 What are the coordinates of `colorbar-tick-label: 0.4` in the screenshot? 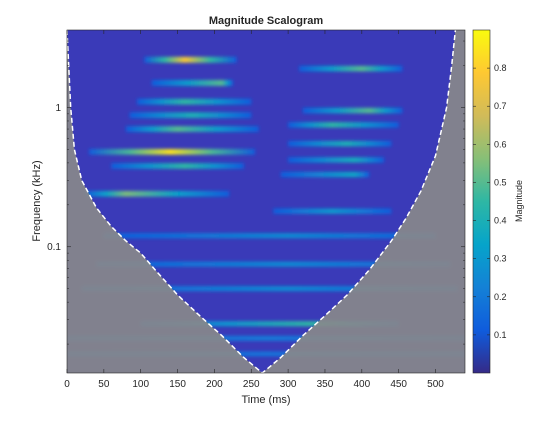 It's located at (500, 221).